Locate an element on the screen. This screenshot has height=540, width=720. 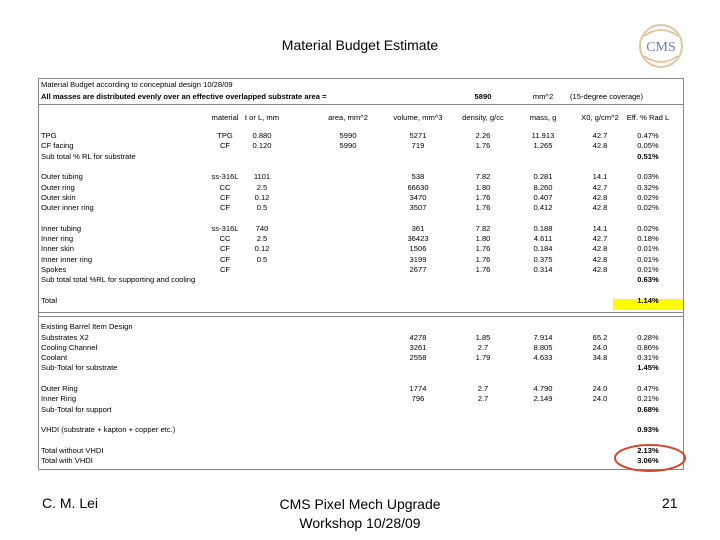
logo: CMS is located at coordinates (661, 46).